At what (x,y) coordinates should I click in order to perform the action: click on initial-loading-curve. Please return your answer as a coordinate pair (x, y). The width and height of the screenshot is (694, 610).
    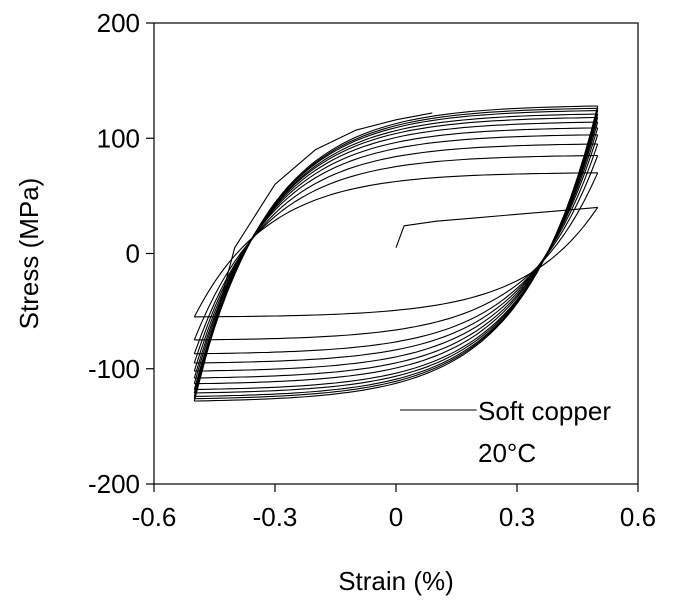
    Looking at the image, I should click on (496, 227).